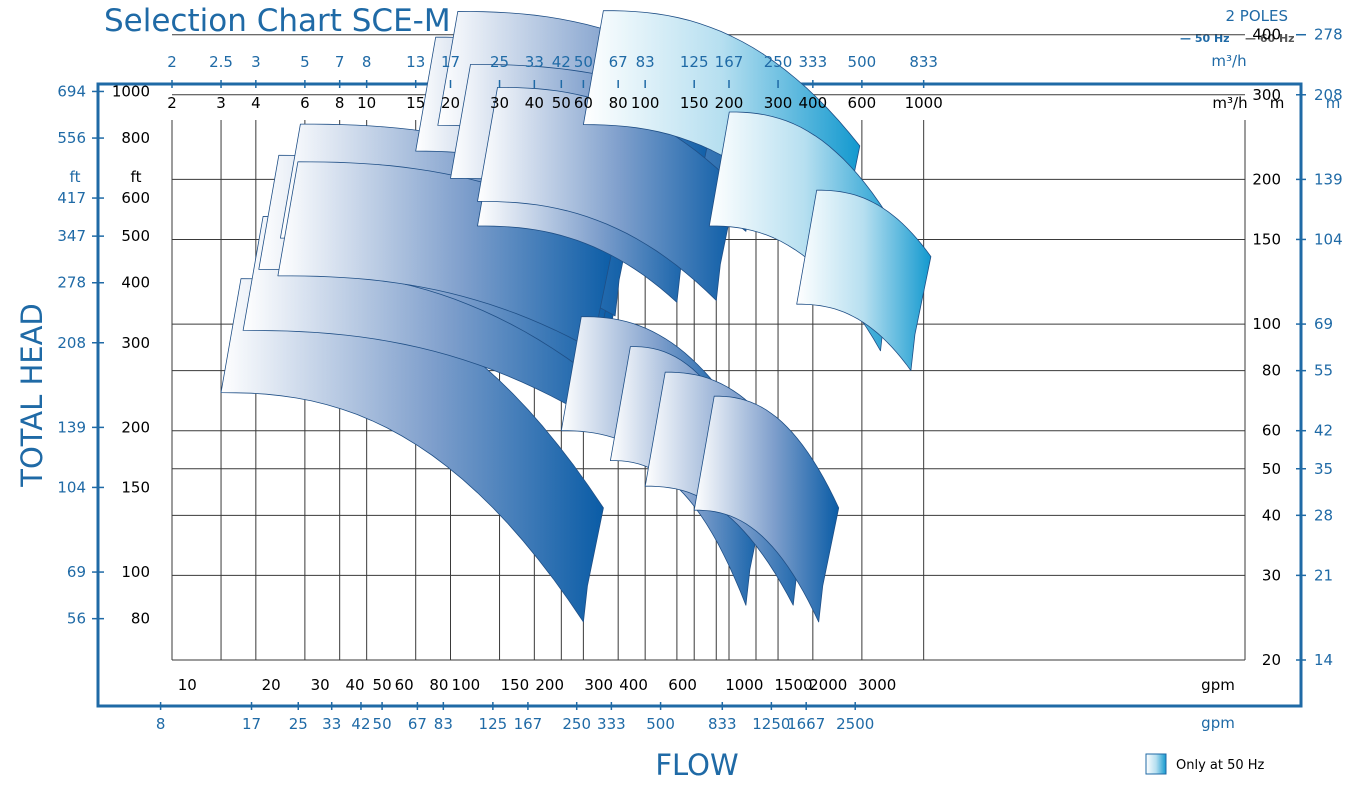 This screenshot has width=1359, height=788. I want to click on legend-50hz: — 50 Hz, so click(1205, 38).